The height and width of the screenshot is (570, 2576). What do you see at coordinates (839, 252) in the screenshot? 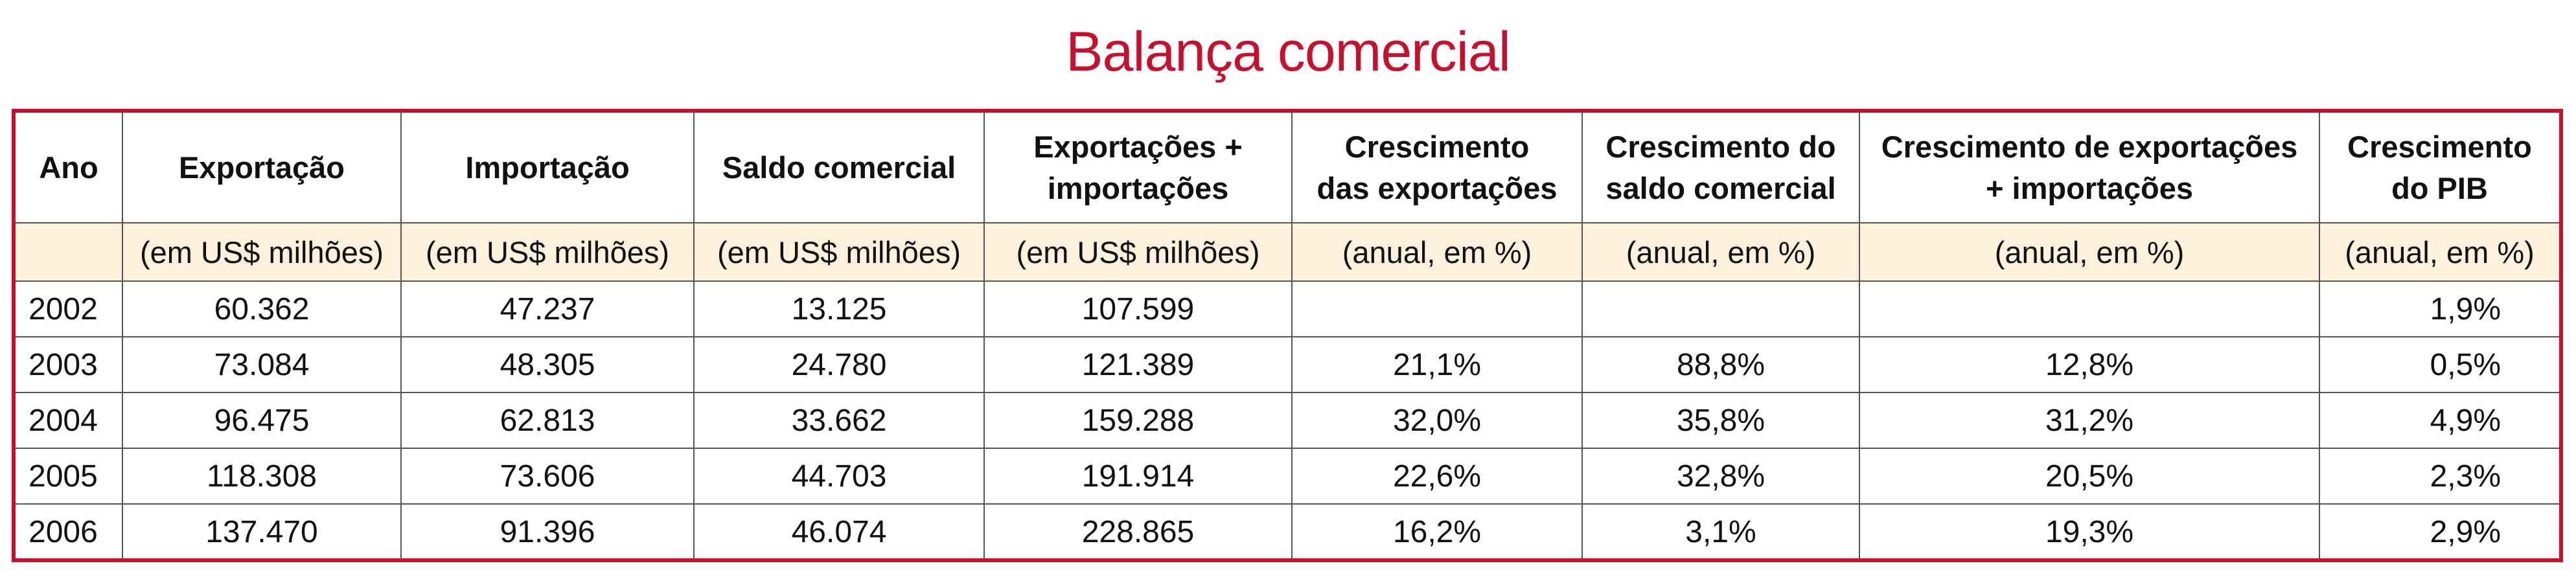
I see `column-unit-saldo: (em US$ milhões)` at bounding box center [839, 252].